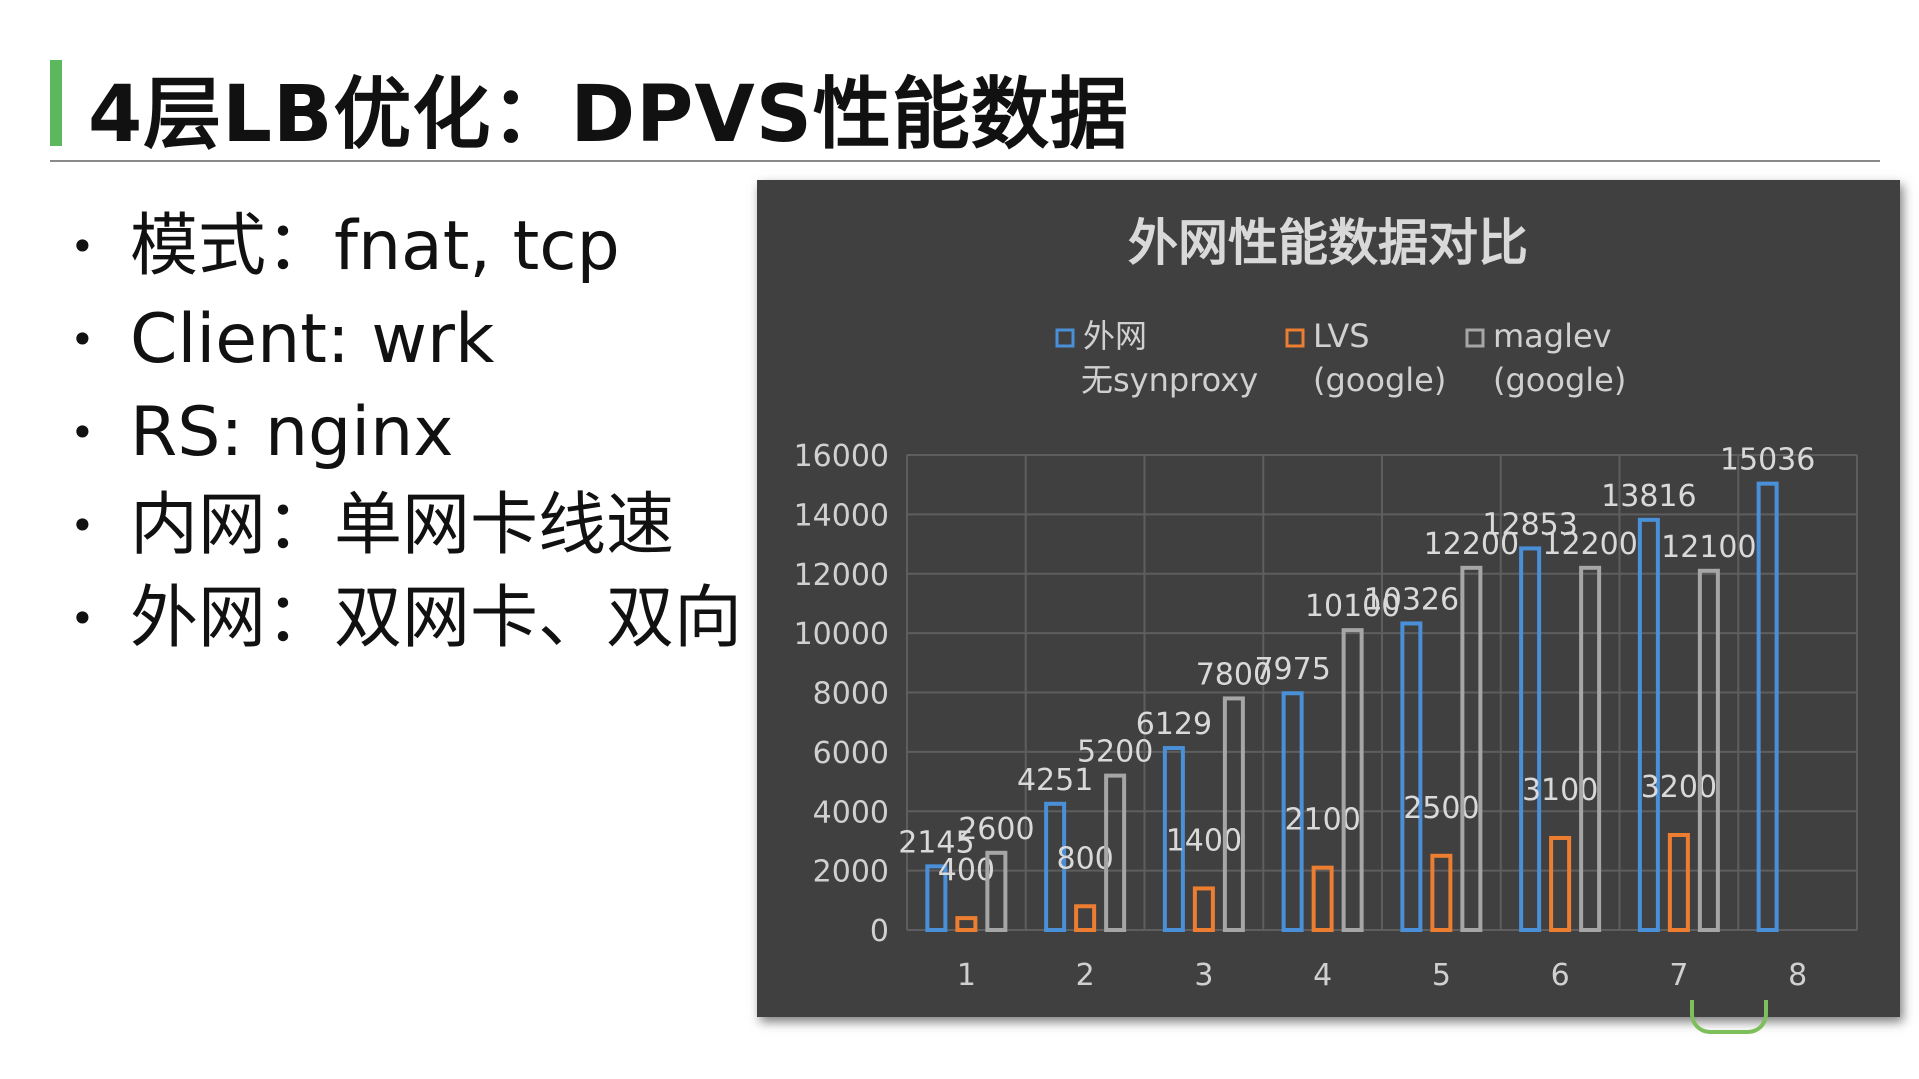 This screenshot has width=1919, height=1079. I want to click on y-tick-label: 16000, so click(841, 456).